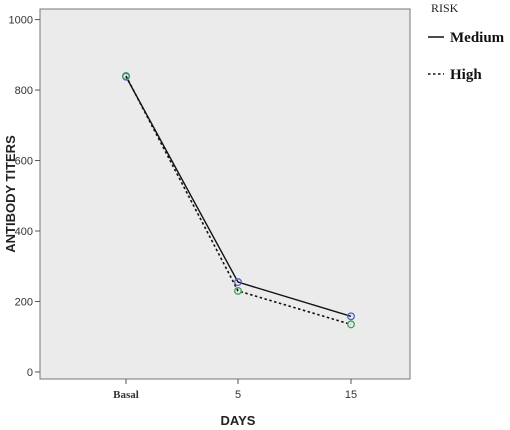 The width and height of the screenshot is (510, 430). Describe the element at coordinates (30, 373) in the screenshot. I see `y-tick-label: 0` at that location.